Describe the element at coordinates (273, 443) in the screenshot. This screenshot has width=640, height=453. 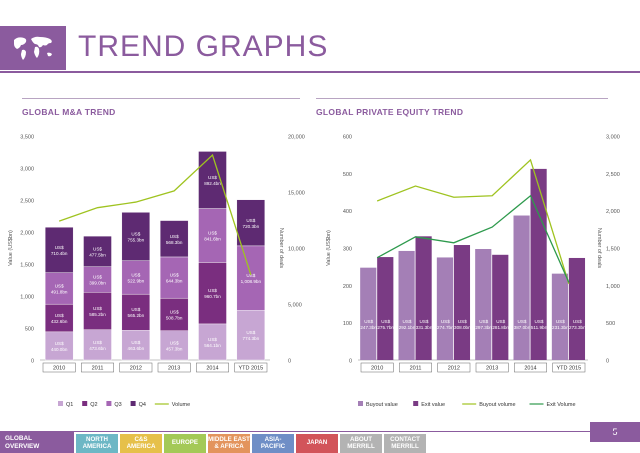
I see `nav-asia-pacific: ASIA- PACIFIC` at that location.